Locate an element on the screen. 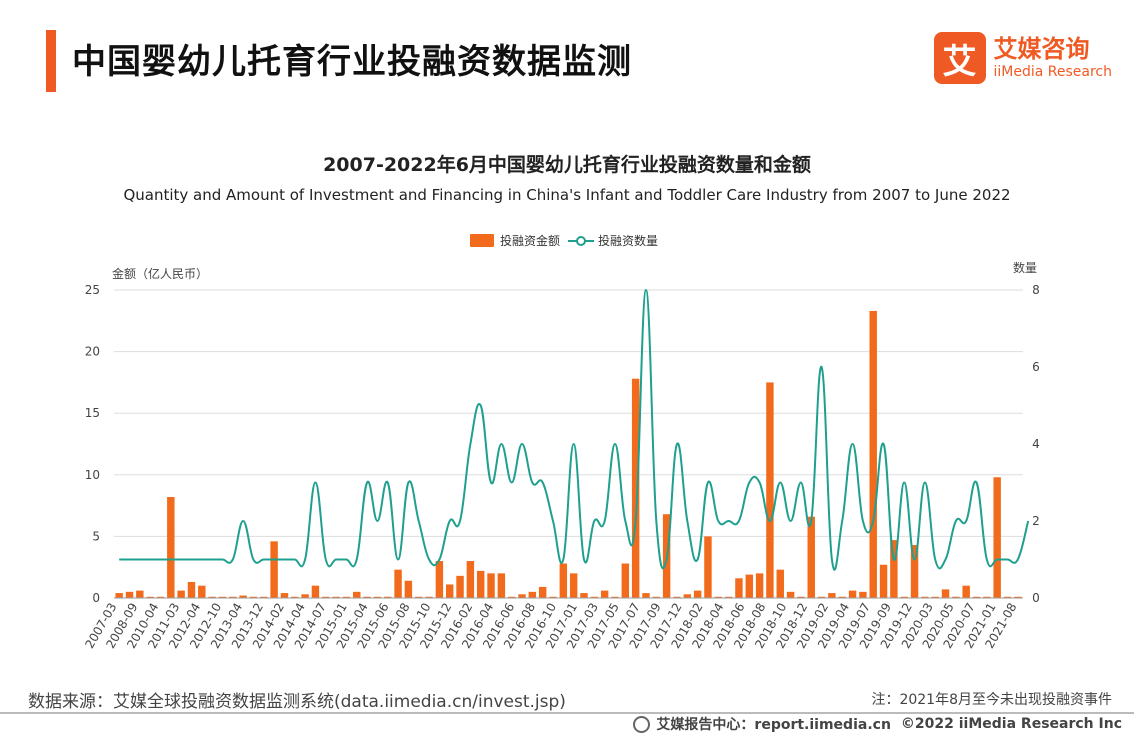 The height and width of the screenshot is (737, 1134). y-left-tick-label: 25 is located at coordinates (92, 290).